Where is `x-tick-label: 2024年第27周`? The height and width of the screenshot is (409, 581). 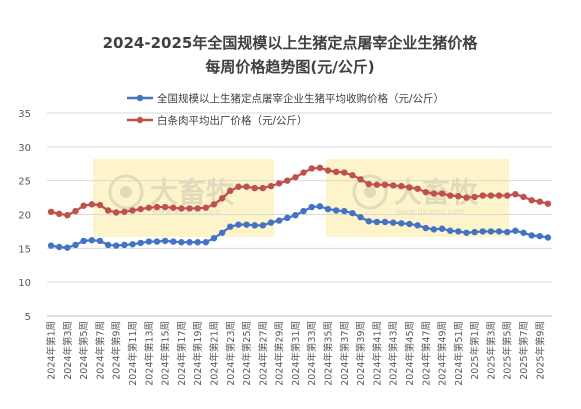
x-tick-label: 2024年第27周 is located at coordinates (263, 353).